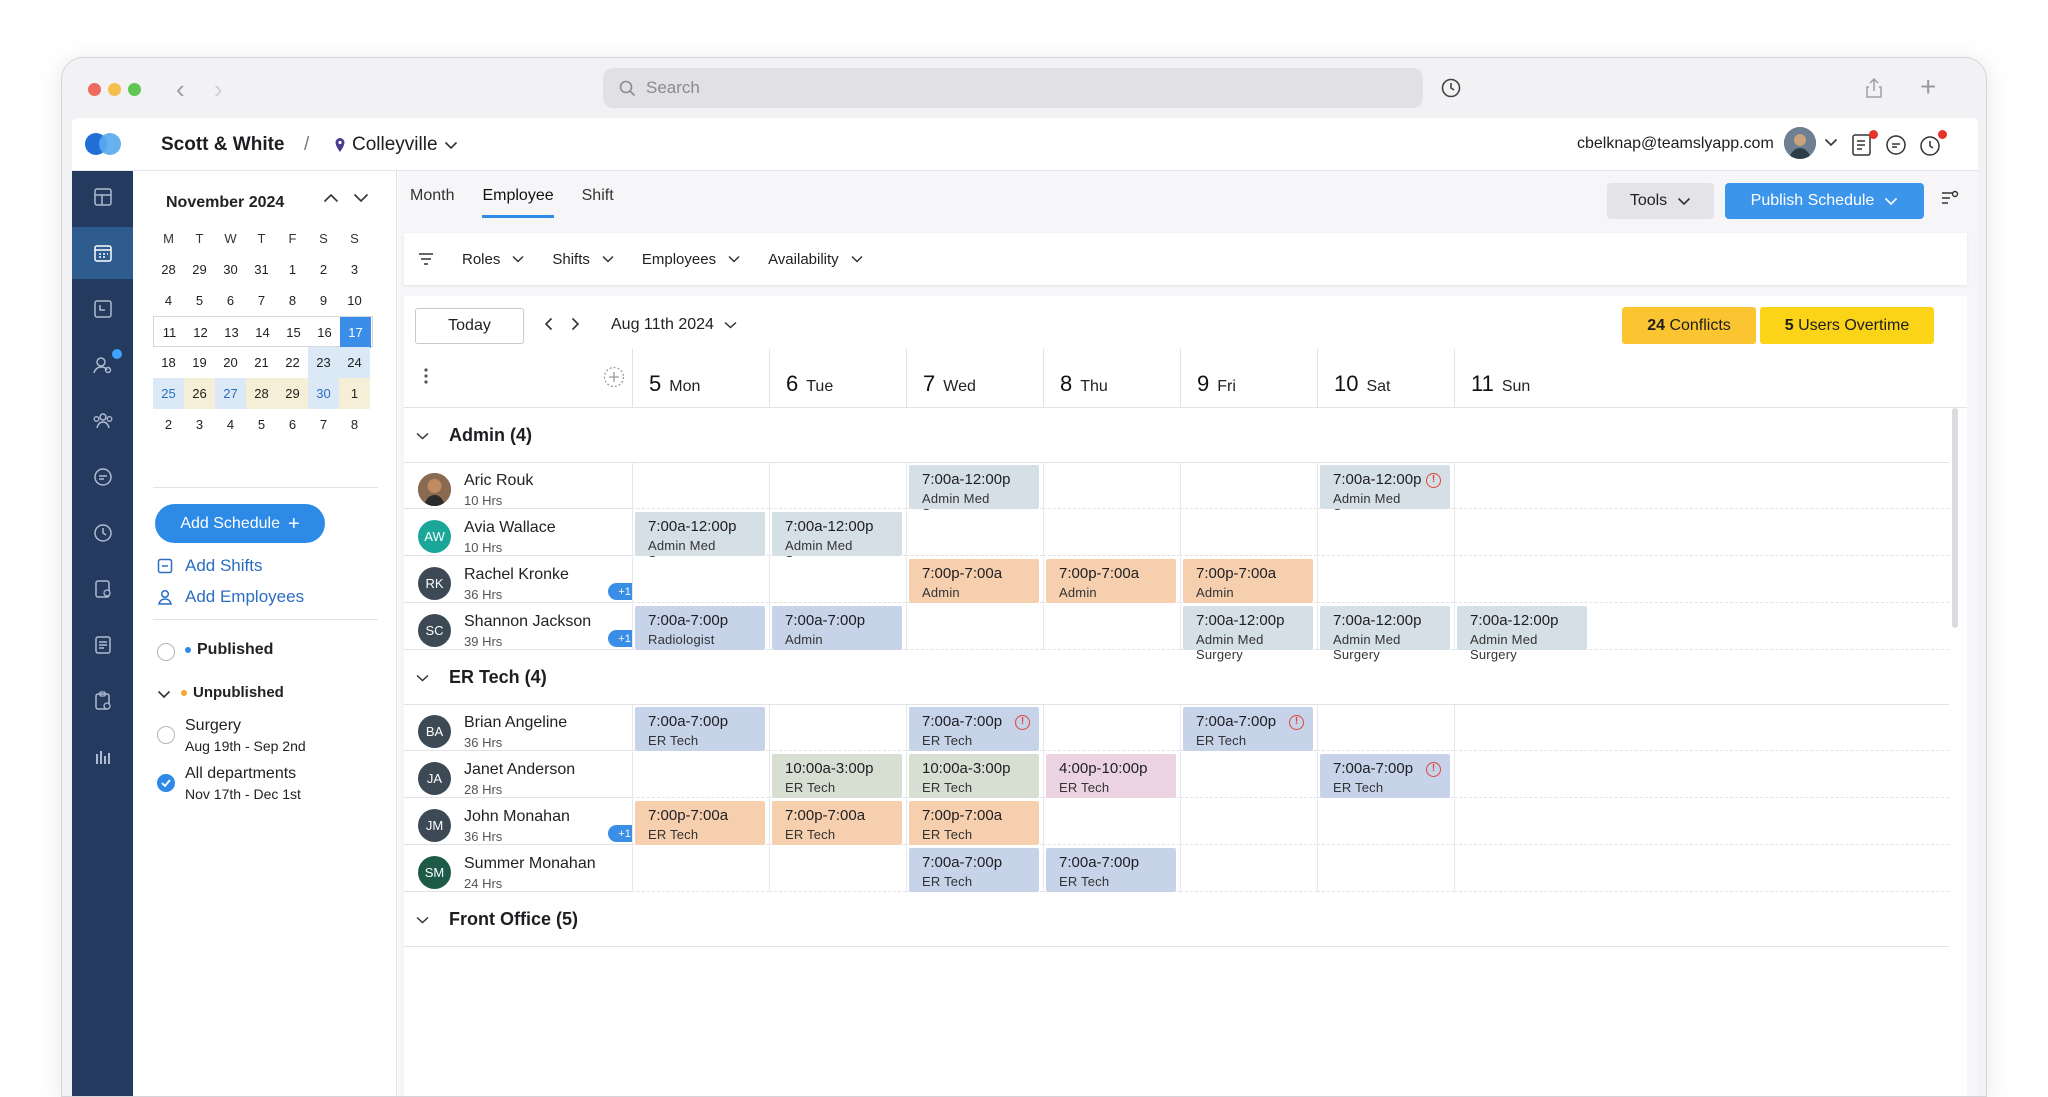 This screenshot has height=1097, width=2048. What do you see at coordinates (102, 533) in the screenshot?
I see `nav-time-clock` at bounding box center [102, 533].